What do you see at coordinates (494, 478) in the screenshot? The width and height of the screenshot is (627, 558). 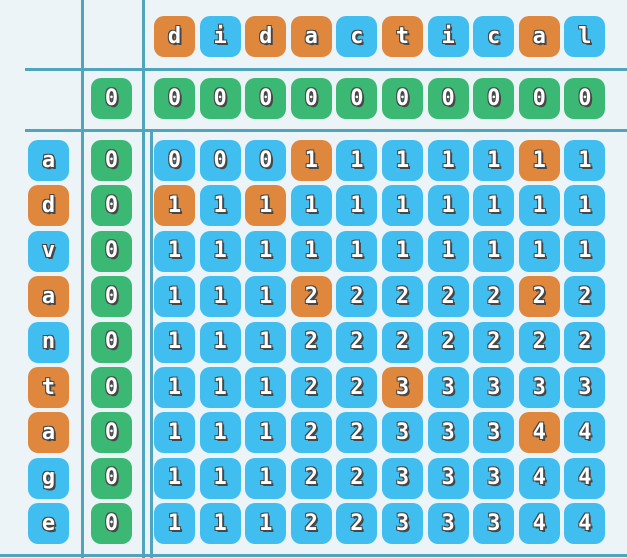 I see `dp-cell-r7-c7: 3` at bounding box center [494, 478].